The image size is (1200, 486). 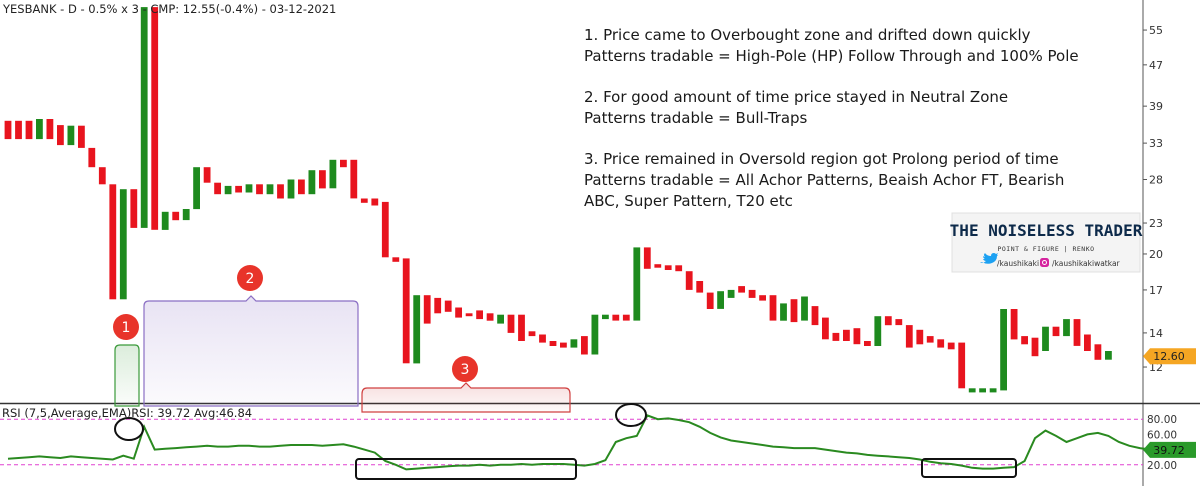 I want to click on zone-badge-2-number: 2, so click(x=250, y=279).